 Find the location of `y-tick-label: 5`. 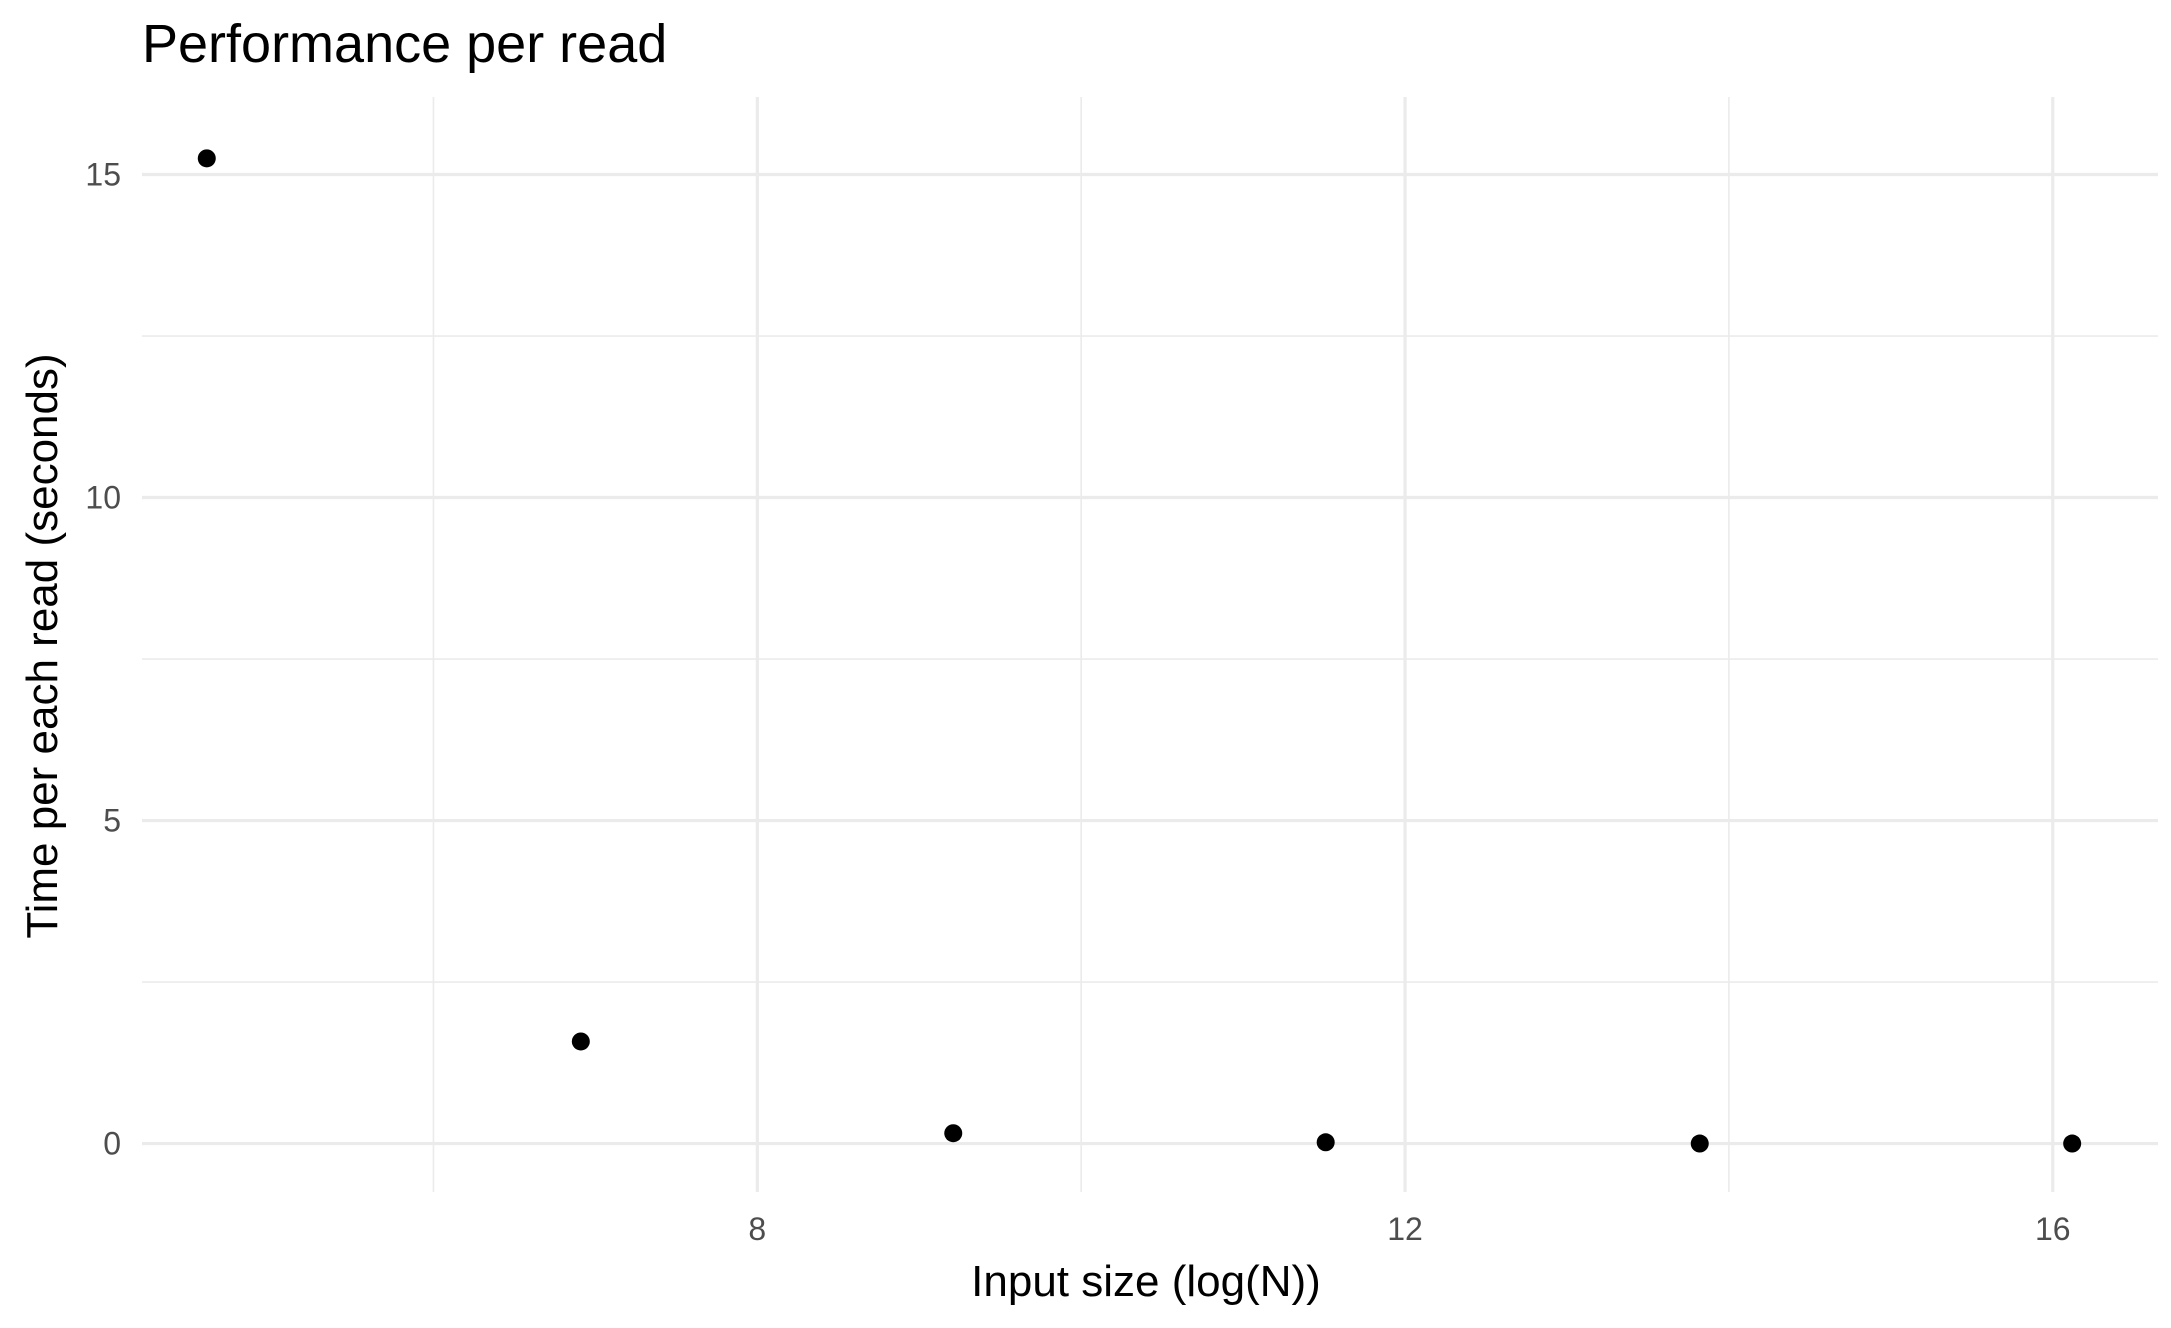

y-tick-label: 5 is located at coordinates (112, 821).